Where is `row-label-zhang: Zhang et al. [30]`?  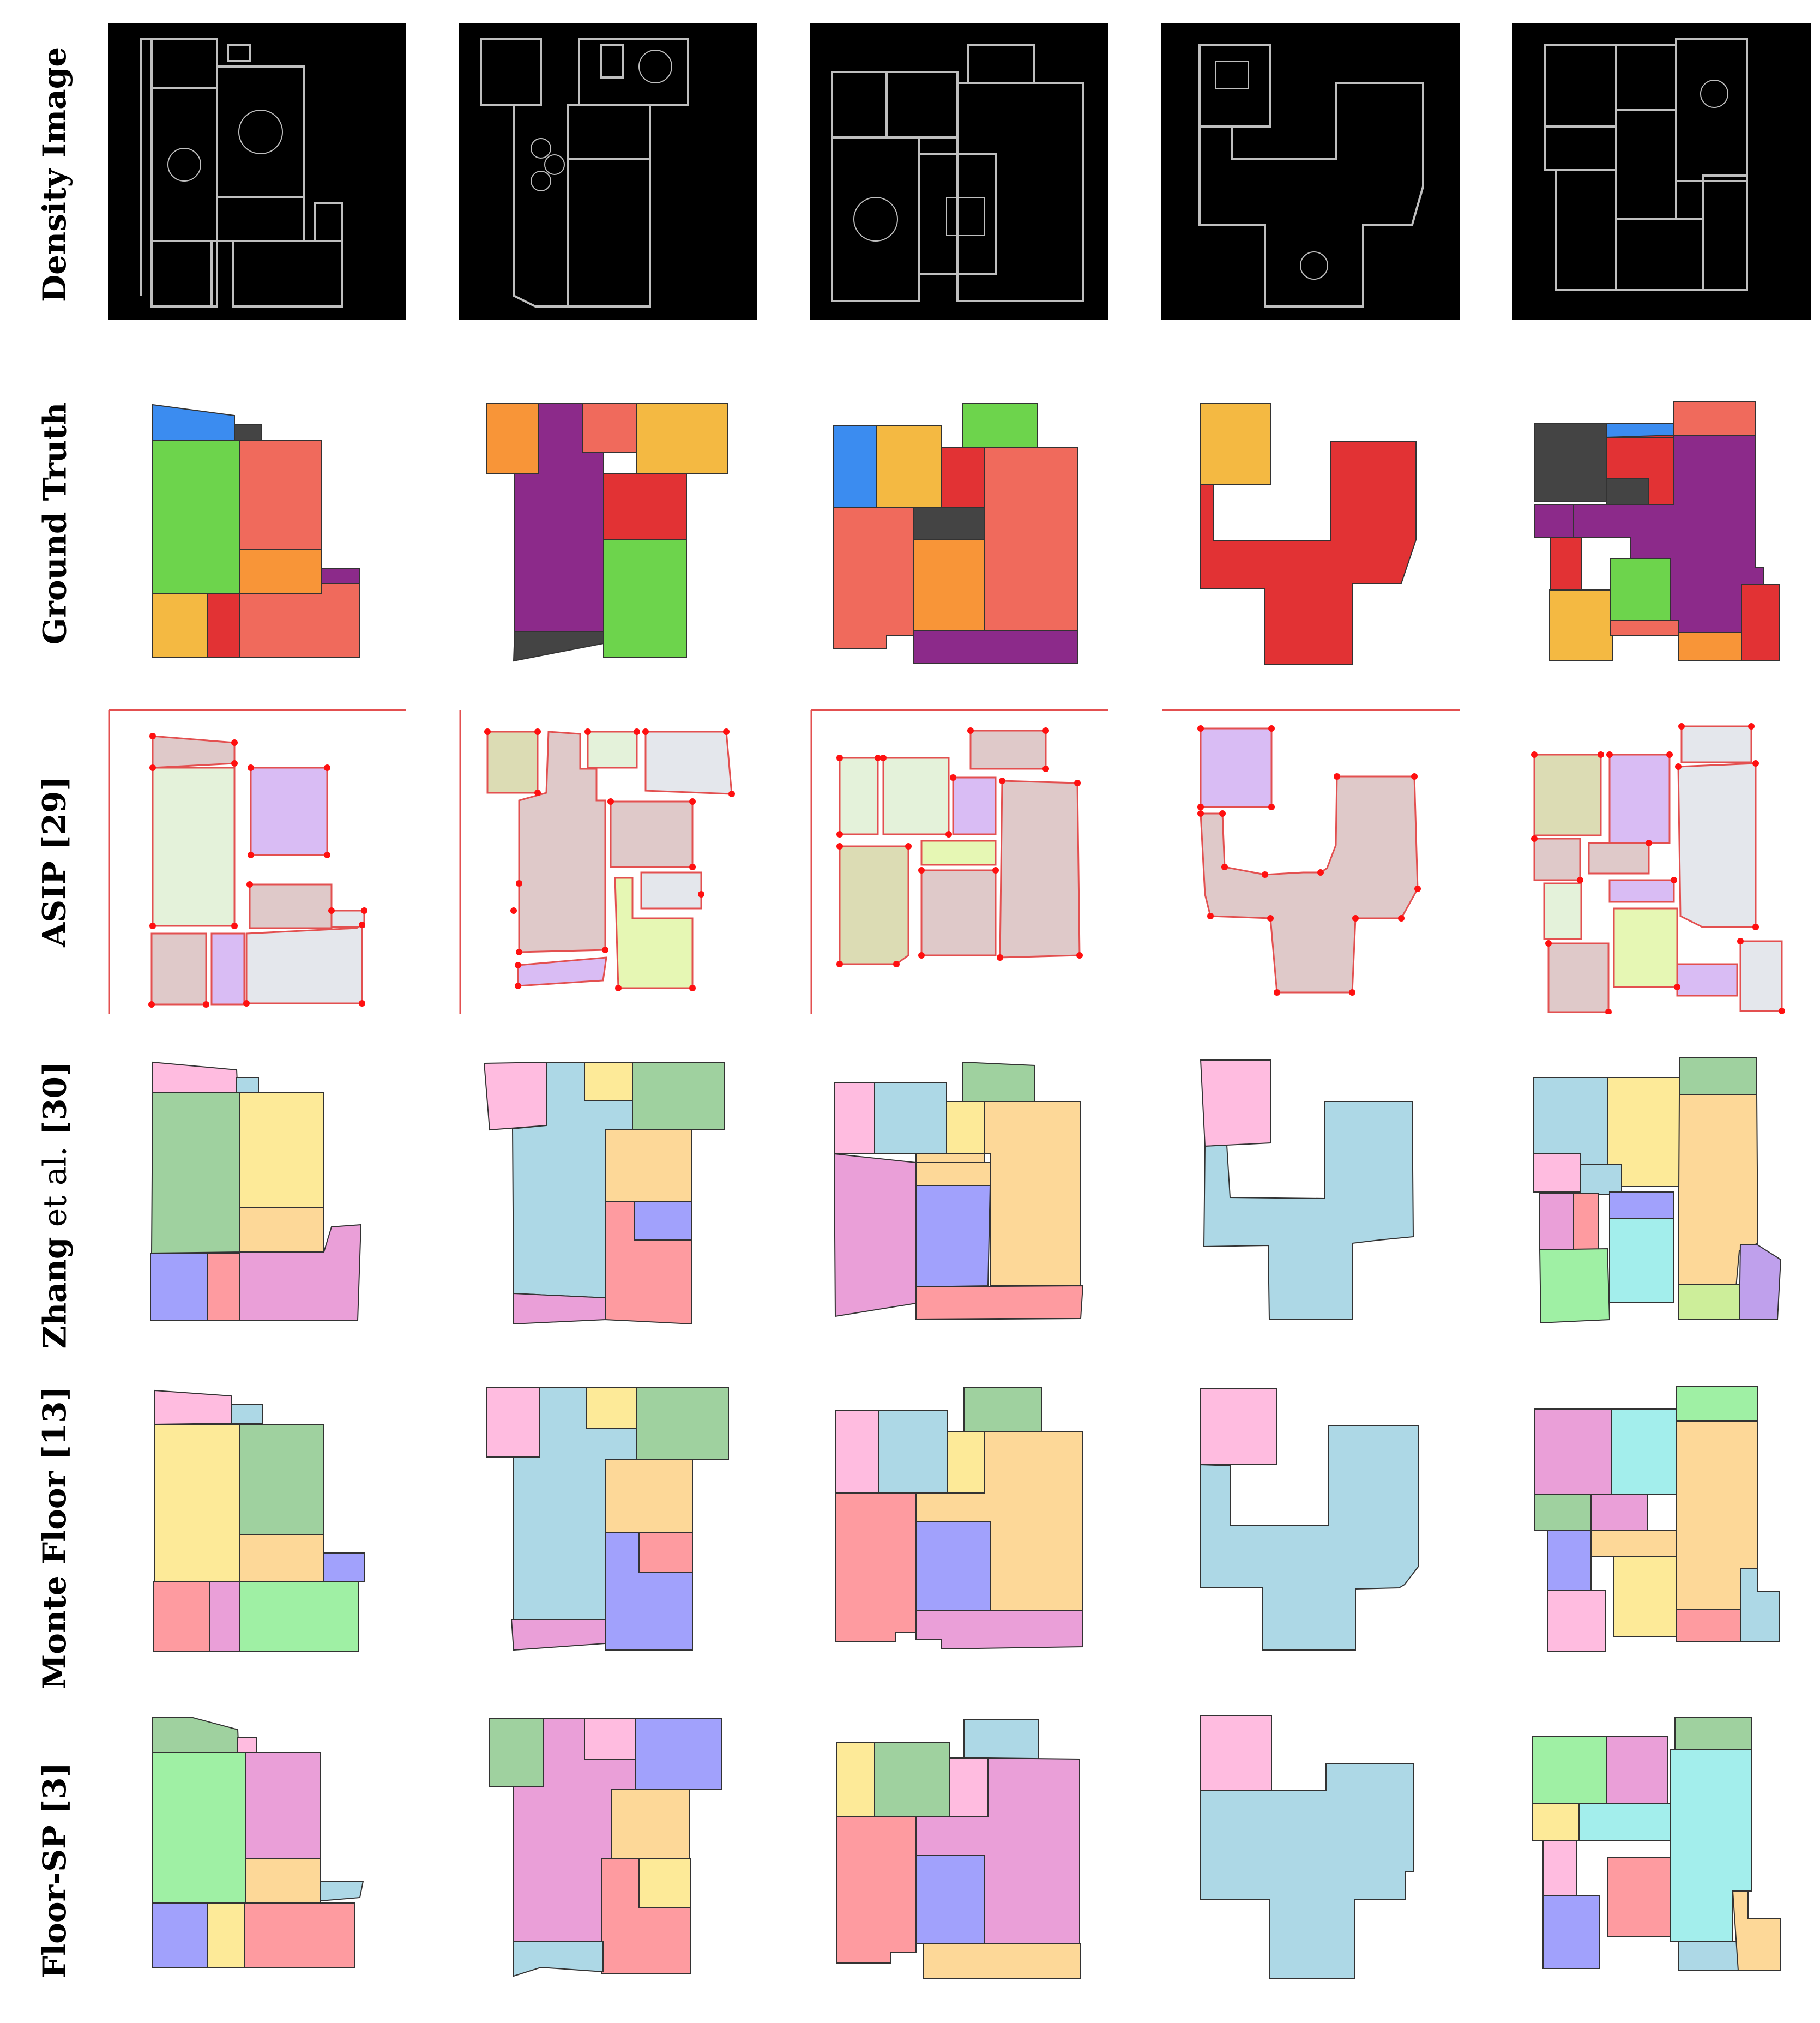
row-label-zhang: Zhang et al. [30] is located at coordinates (54, 1205).